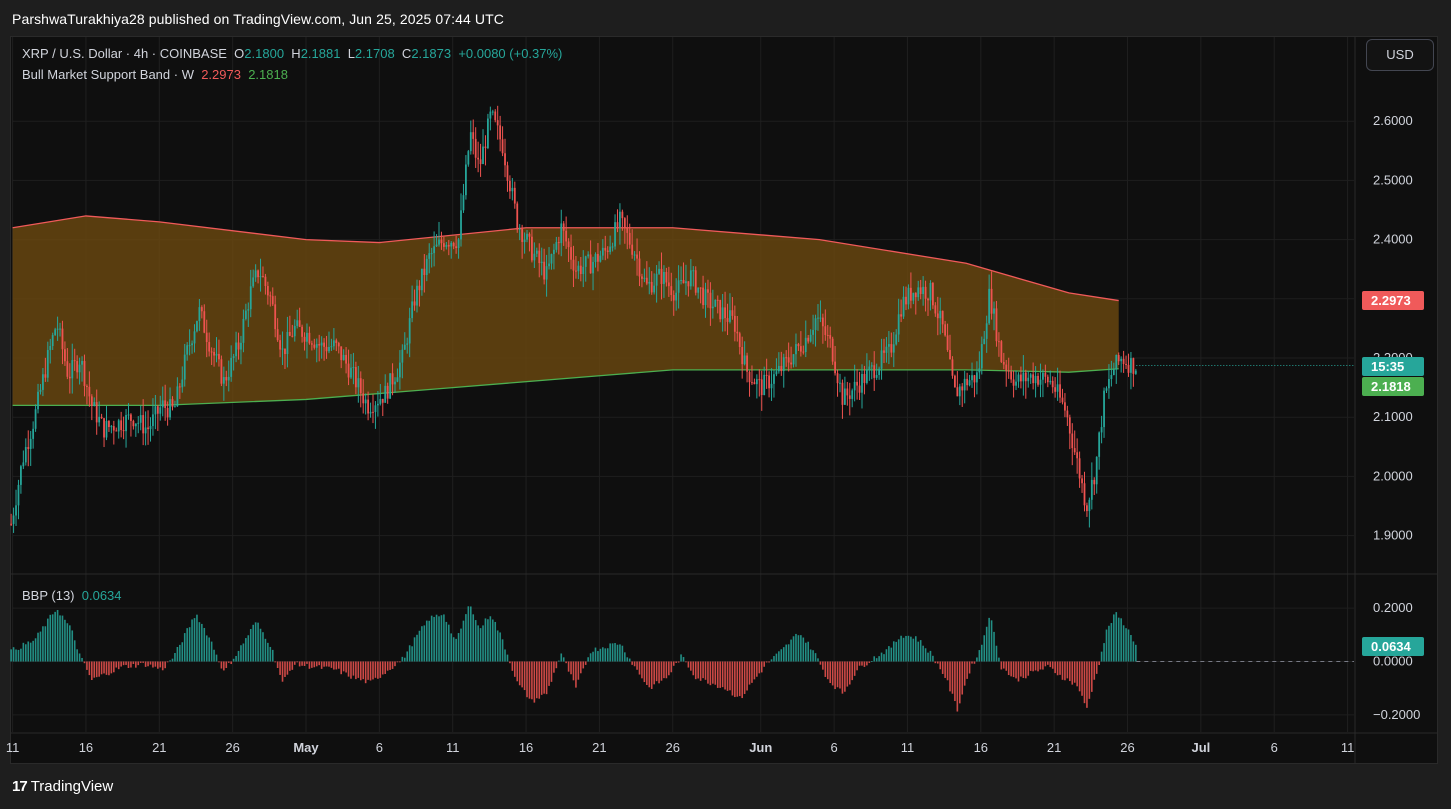  What do you see at coordinates (48, 595) in the screenshot?
I see `bbp-name: BBP (13)` at bounding box center [48, 595].